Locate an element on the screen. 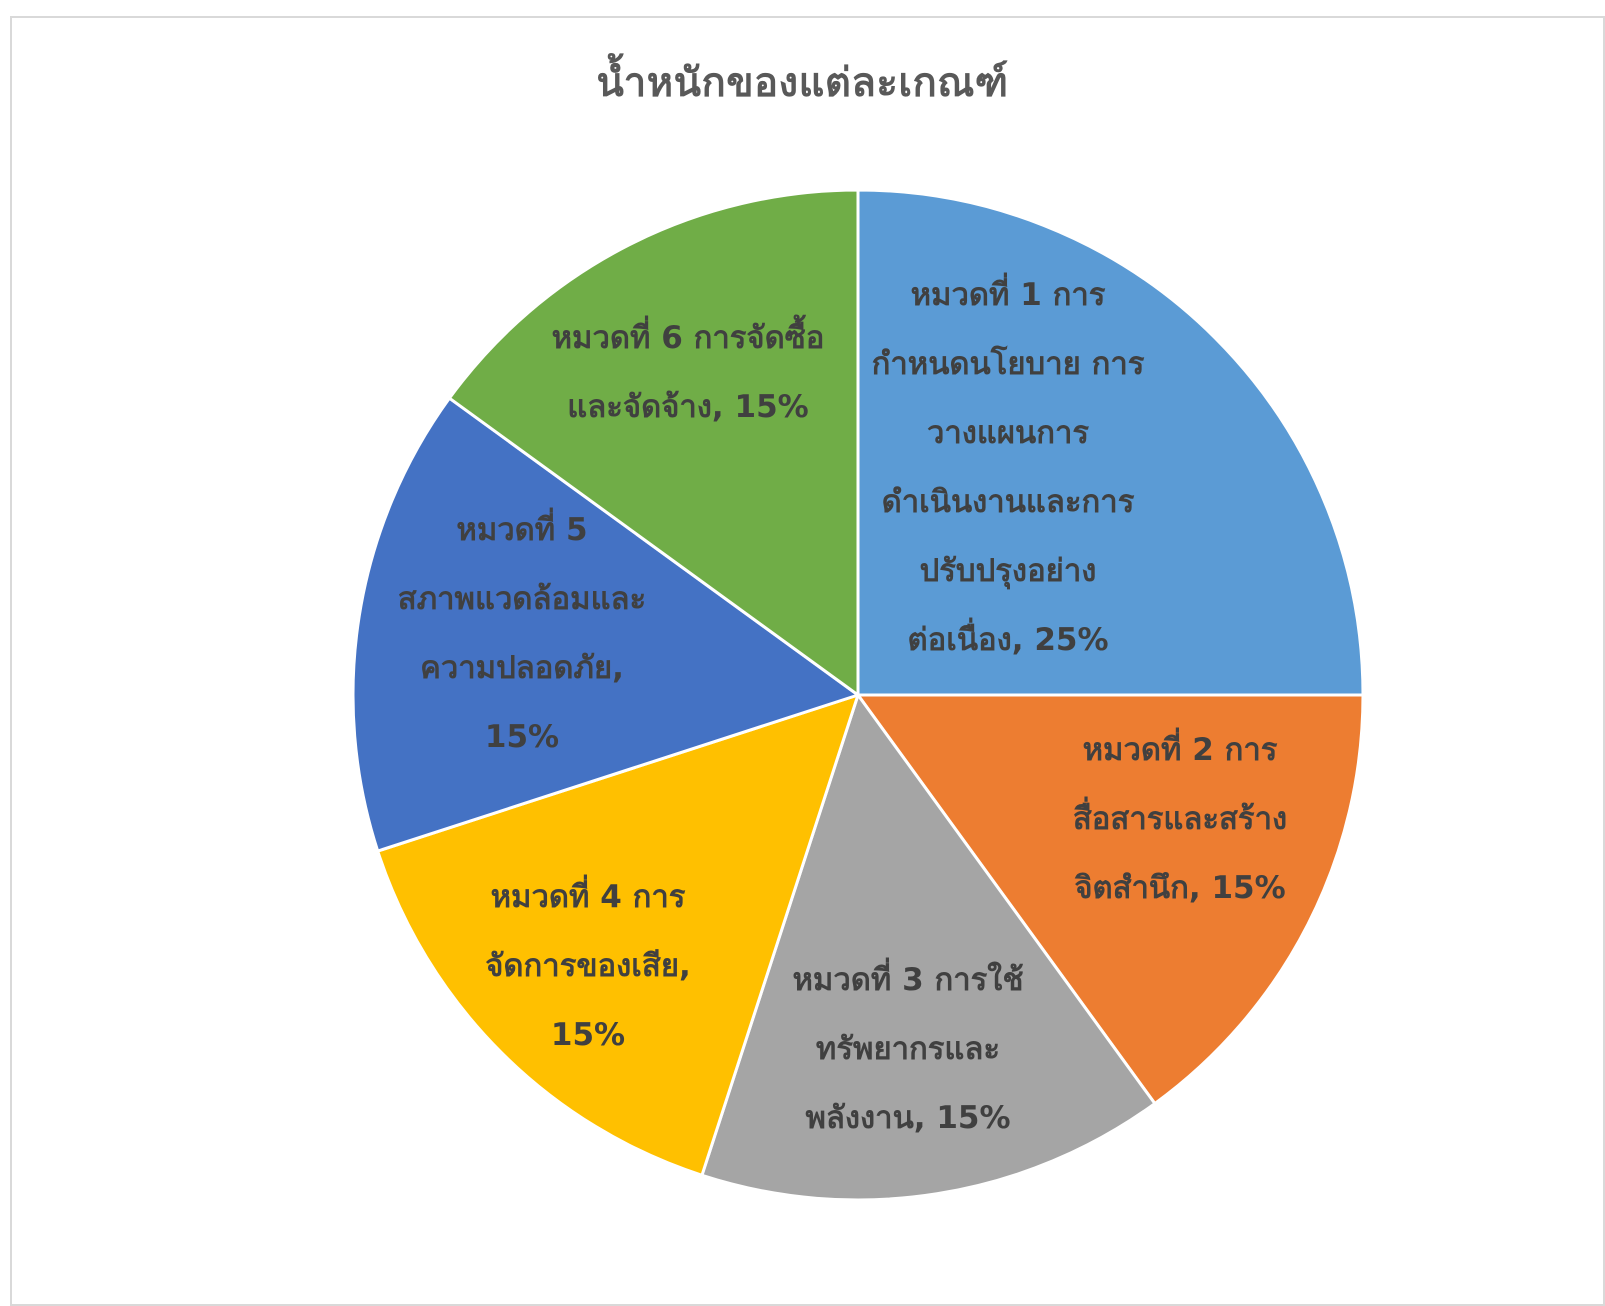 Image resolution: width=1605 pixels, height=1306 pixels. slice-label-3: หมวดที่ 3 การใช้ทรัพยากรและพลังงาน, 15% is located at coordinates (907, 1046).